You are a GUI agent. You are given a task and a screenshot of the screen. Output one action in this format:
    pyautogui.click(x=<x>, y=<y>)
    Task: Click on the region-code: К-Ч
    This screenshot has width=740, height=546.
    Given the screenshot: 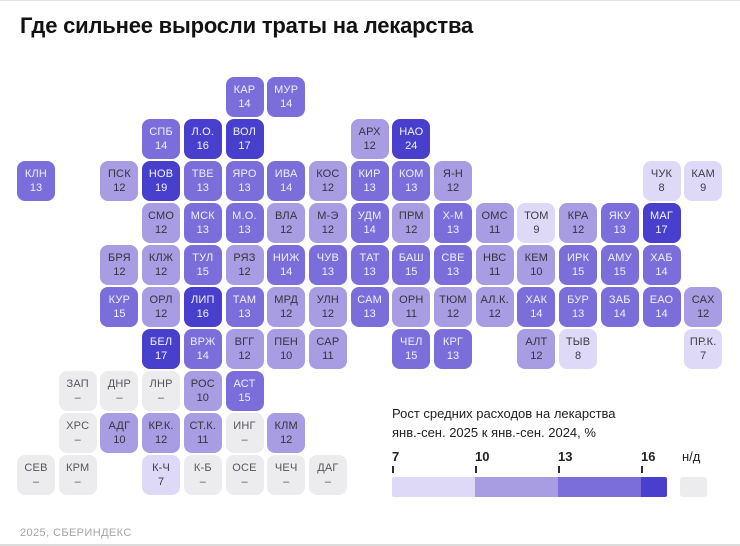 What is the action you would take?
    pyautogui.click(x=161, y=467)
    